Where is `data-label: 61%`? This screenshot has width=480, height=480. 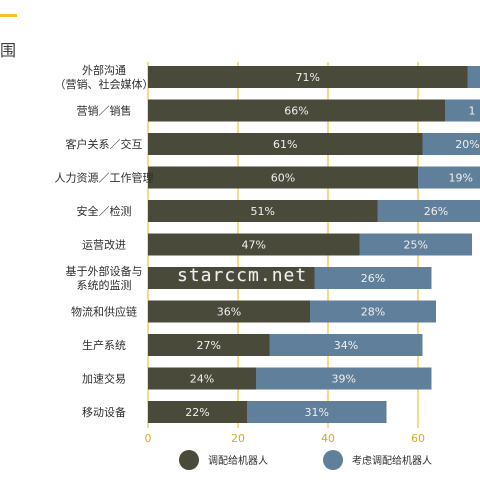 data-label: 61% is located at coordinates (285, 144).